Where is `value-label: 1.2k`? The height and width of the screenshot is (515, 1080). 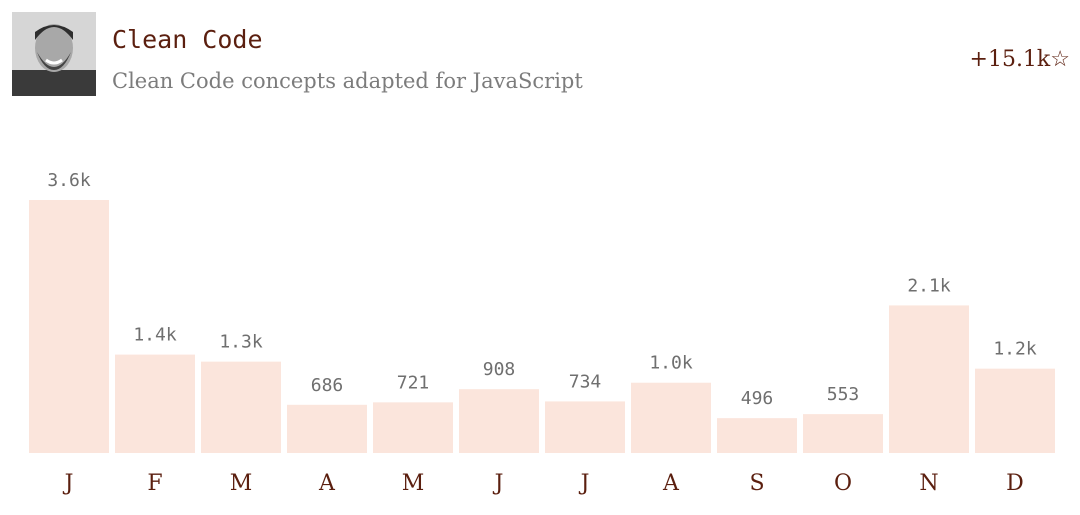 value-label: 1.2k is located at coordinates (1015, 349).